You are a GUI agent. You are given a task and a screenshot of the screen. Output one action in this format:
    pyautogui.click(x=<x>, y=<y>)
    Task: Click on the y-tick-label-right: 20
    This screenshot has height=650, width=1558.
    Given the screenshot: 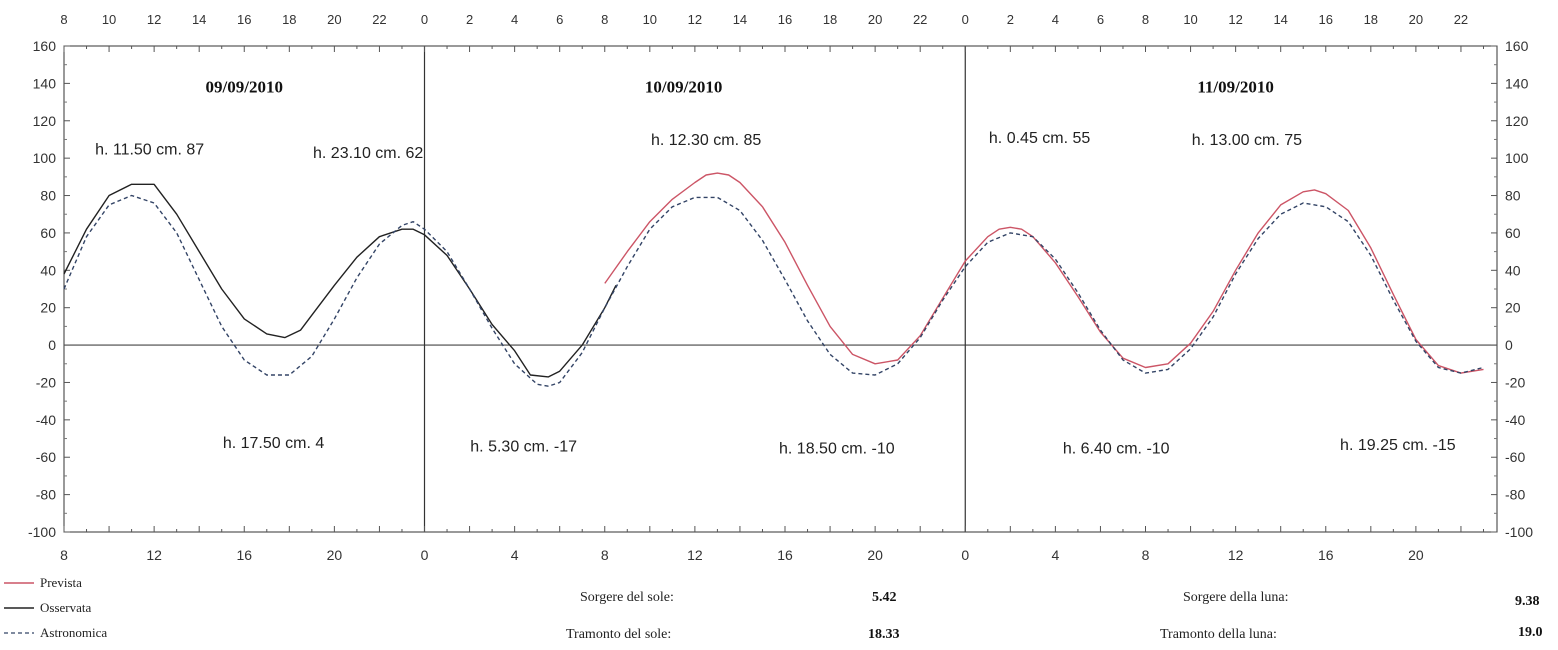 What is the action you would take?
    pyautogui.click(x=1513, y=308)
    